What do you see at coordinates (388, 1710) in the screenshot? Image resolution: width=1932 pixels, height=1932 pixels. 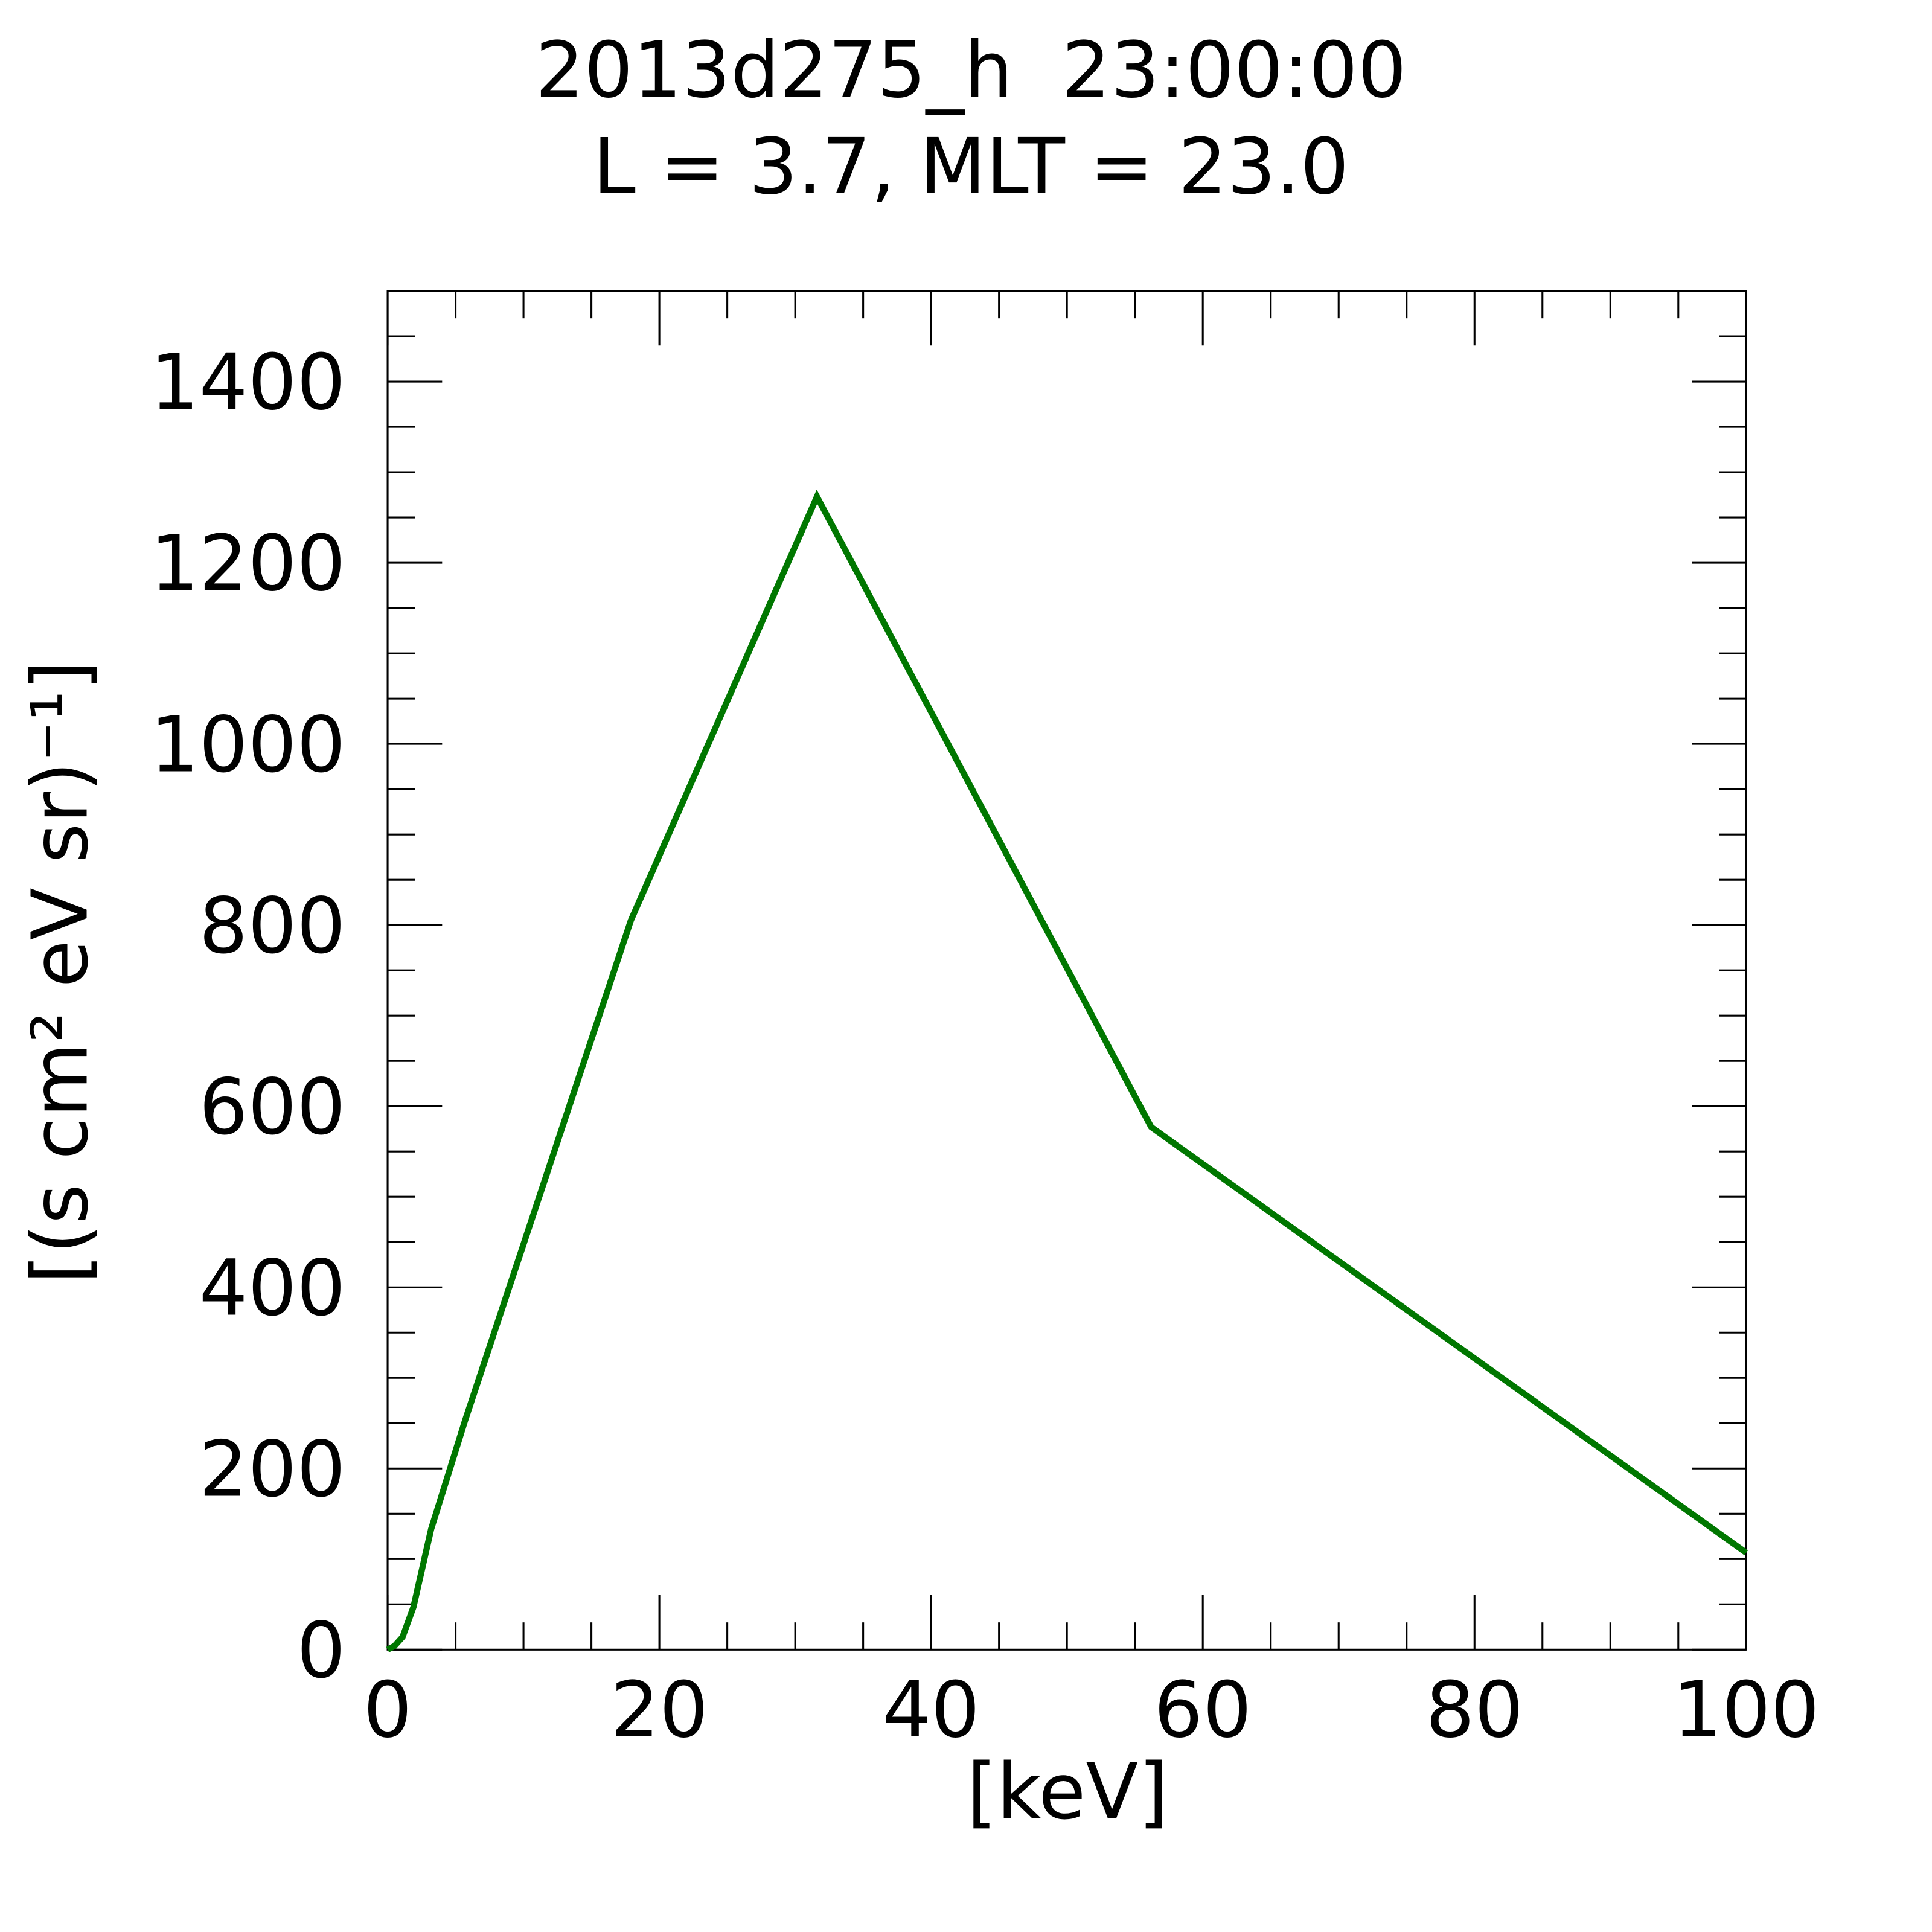 I see `x-tick-label: 0` at bounding box center [388, 1710].